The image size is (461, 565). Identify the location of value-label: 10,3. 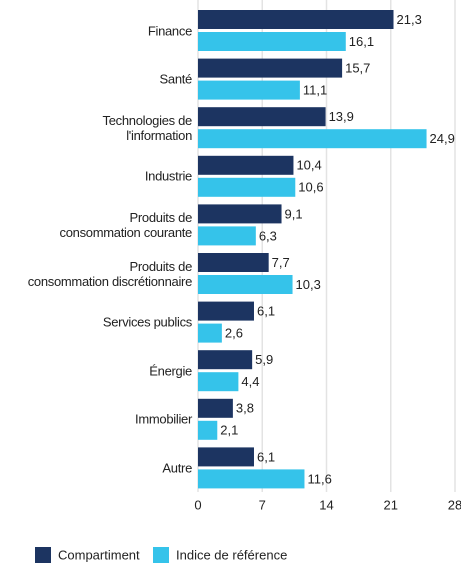
(308, 284).